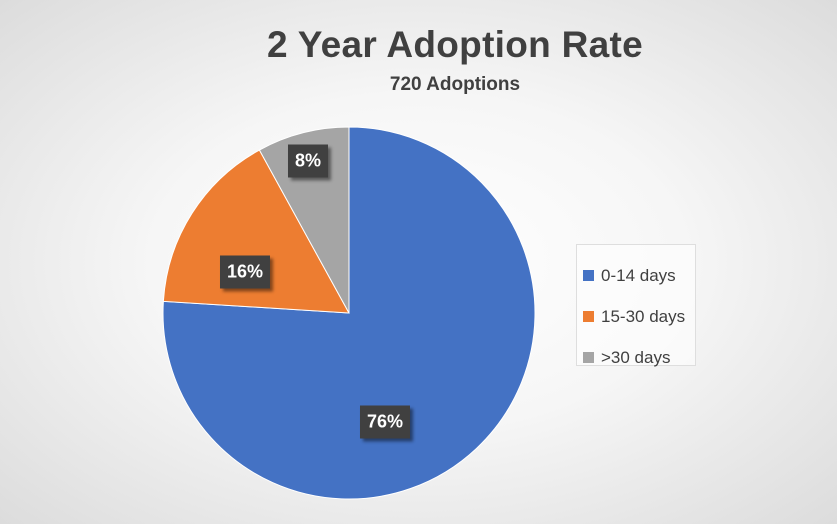  I want to click on legend-0-14-days: 0-14 days, so click(636, 275).